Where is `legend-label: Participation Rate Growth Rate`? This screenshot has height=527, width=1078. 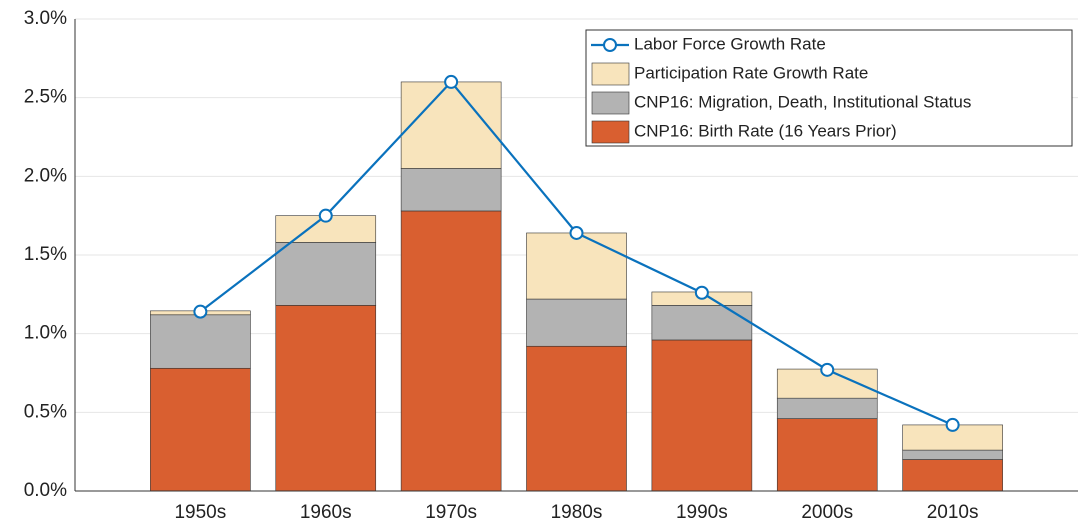
legend-label: Participation Rate Growth Rate is located at coordinates (751, 72).